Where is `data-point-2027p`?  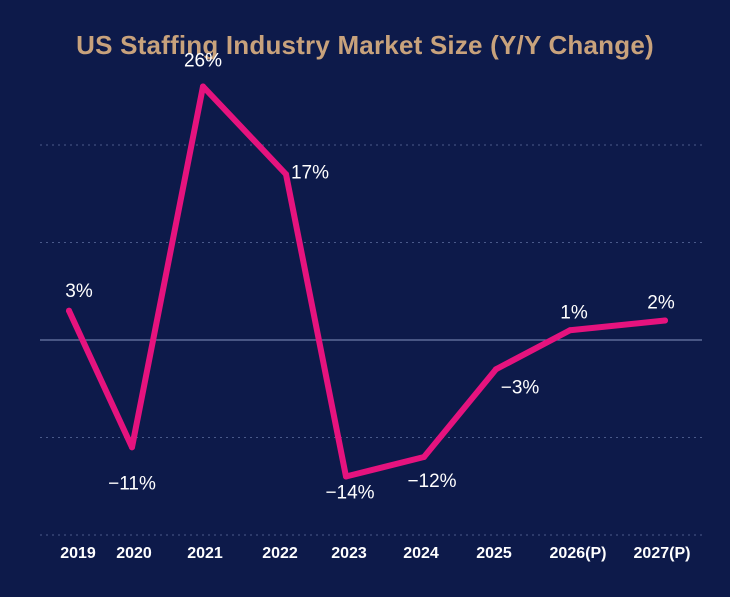 data-point-2027p is located at coordinates (665, 320).